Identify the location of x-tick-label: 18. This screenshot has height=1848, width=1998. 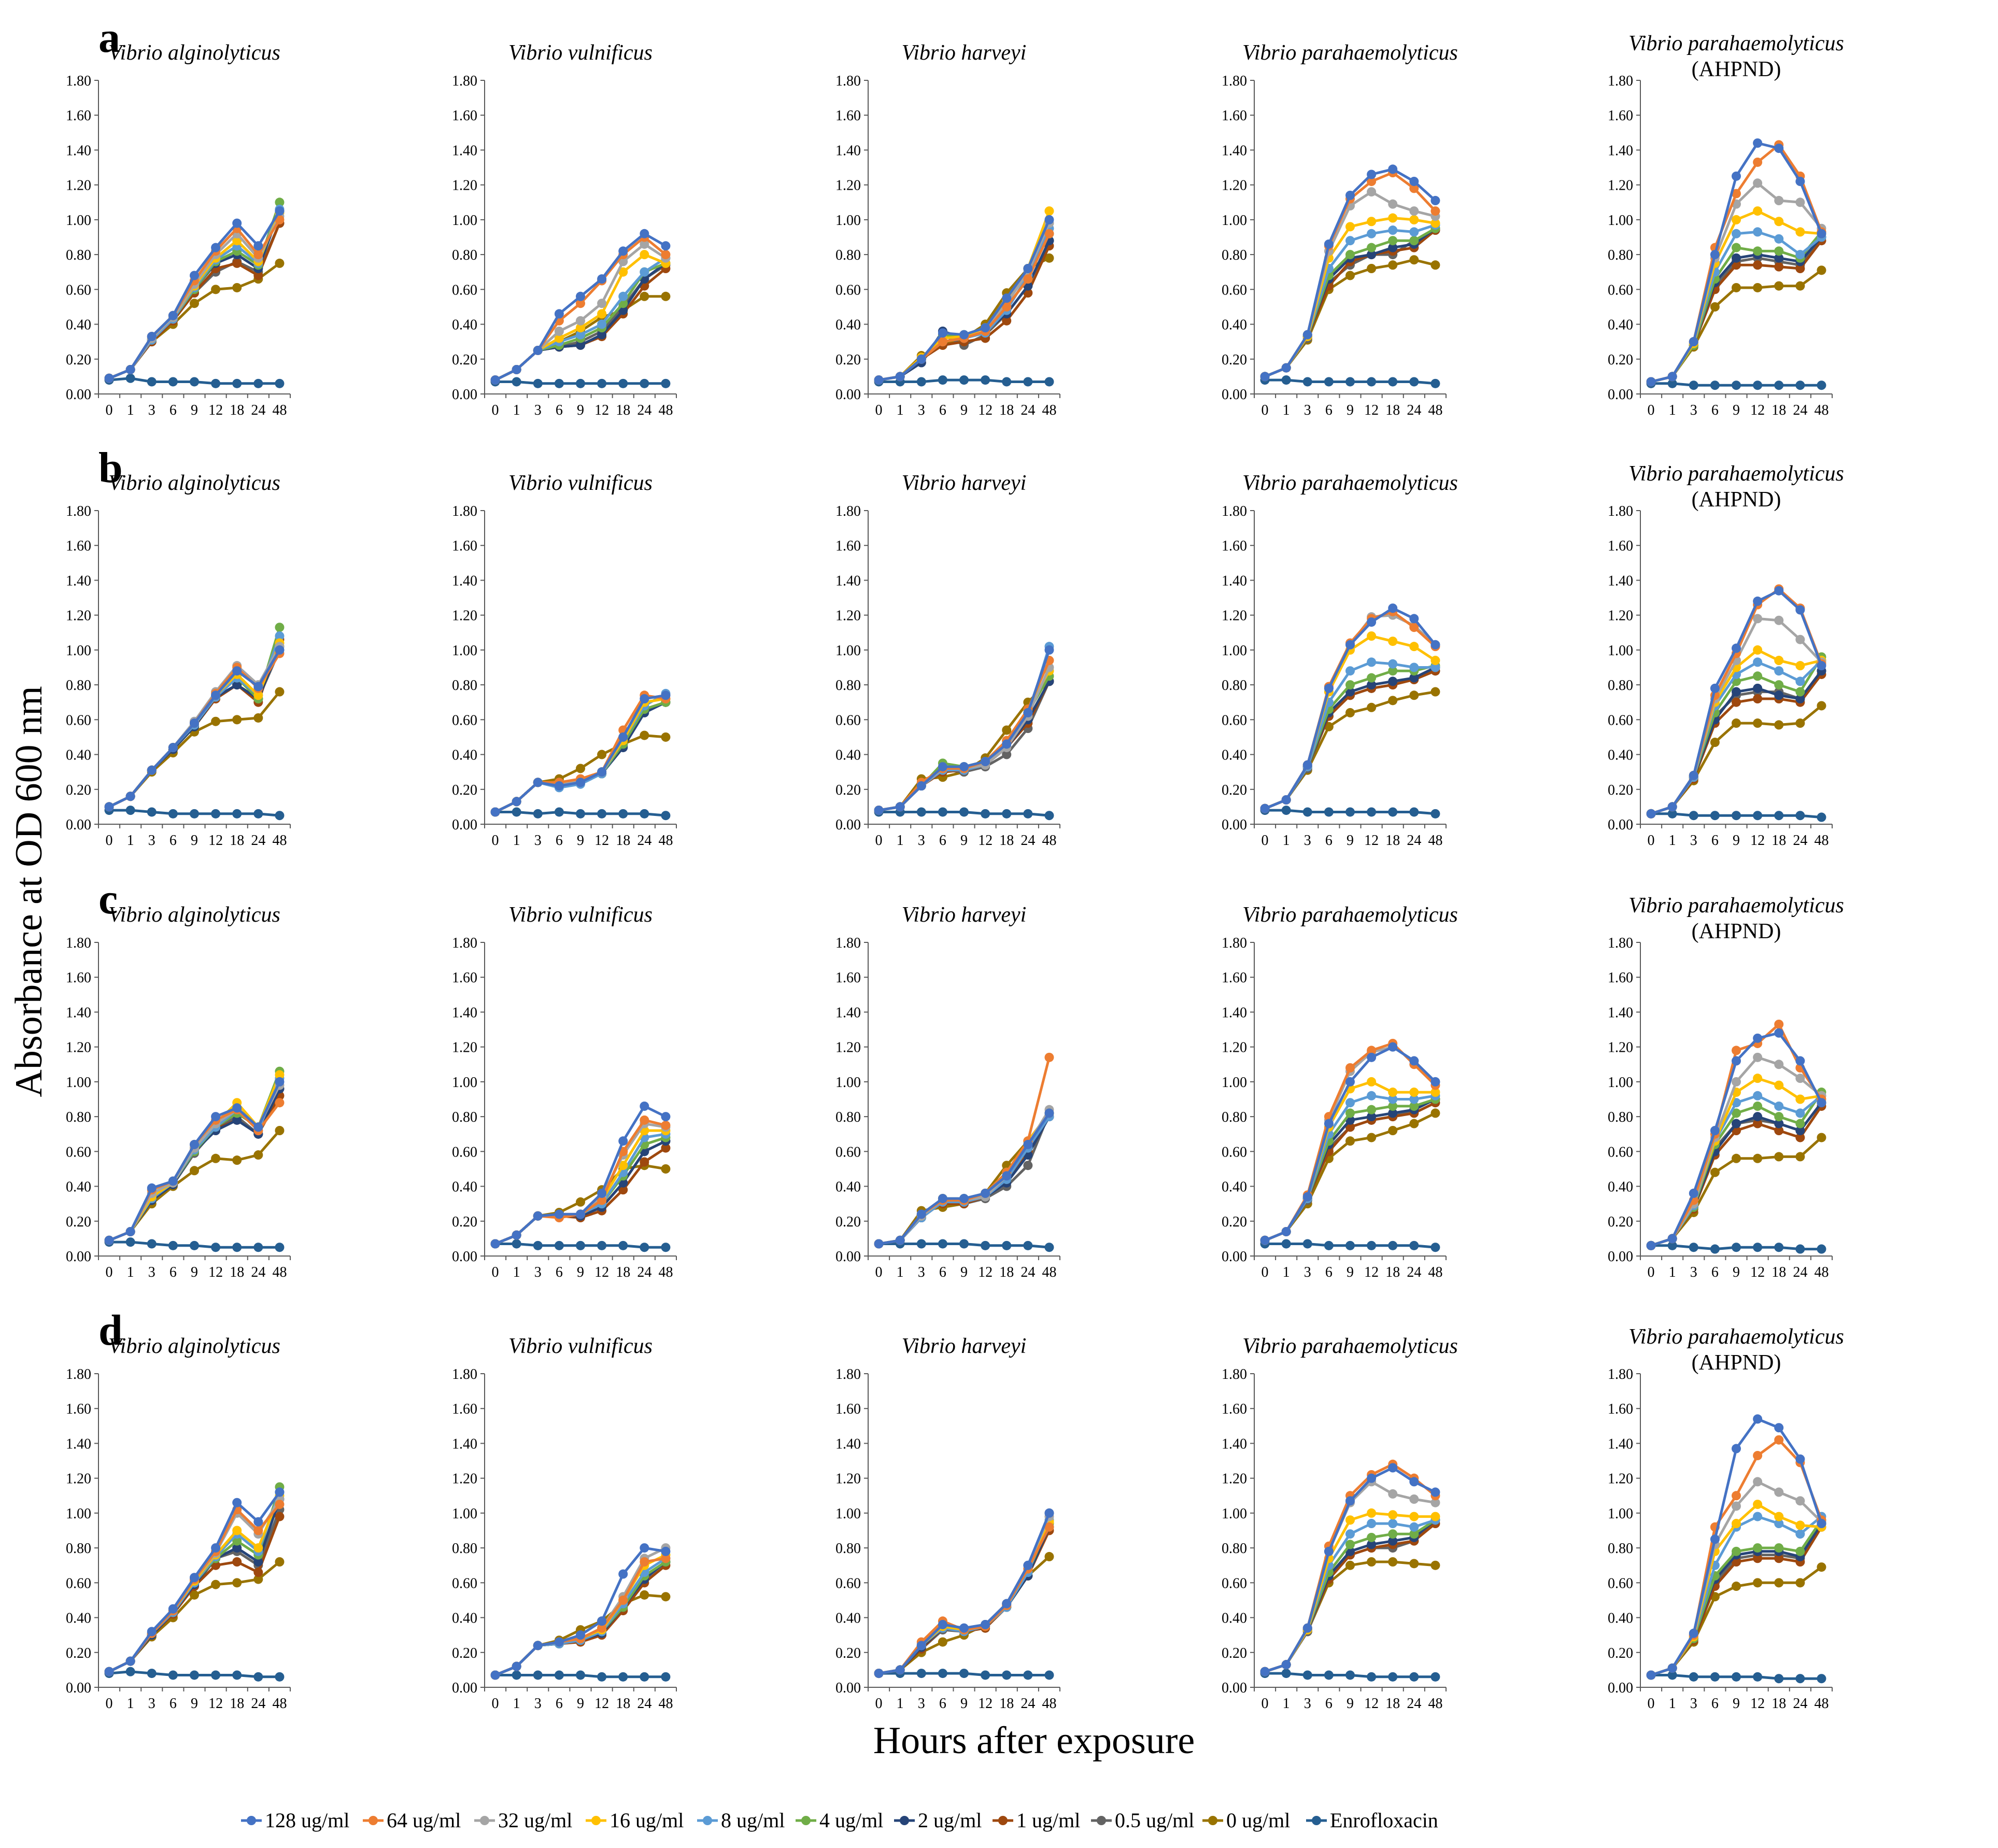
(237, 1272).